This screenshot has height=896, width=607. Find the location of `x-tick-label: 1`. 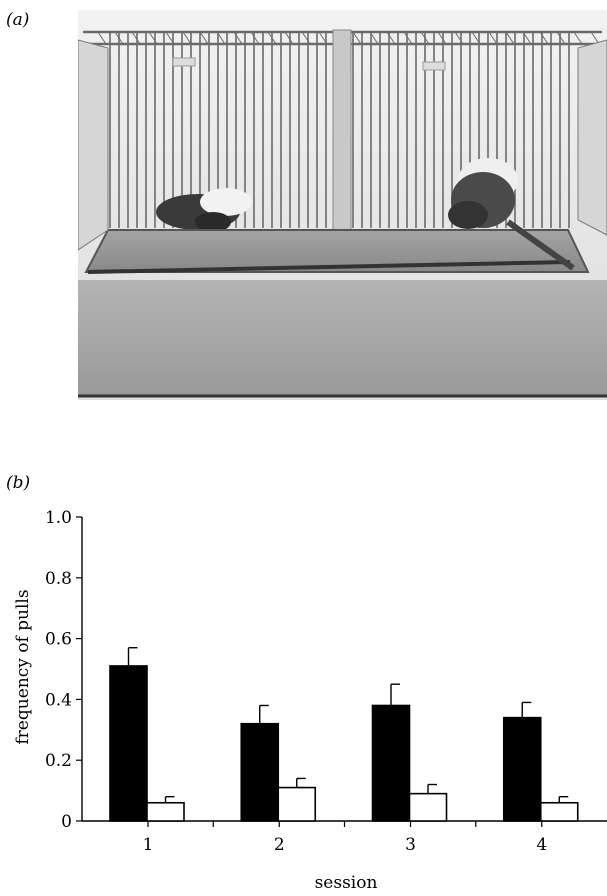

x-tick-label: 1 is located at coordinates (148, 845).